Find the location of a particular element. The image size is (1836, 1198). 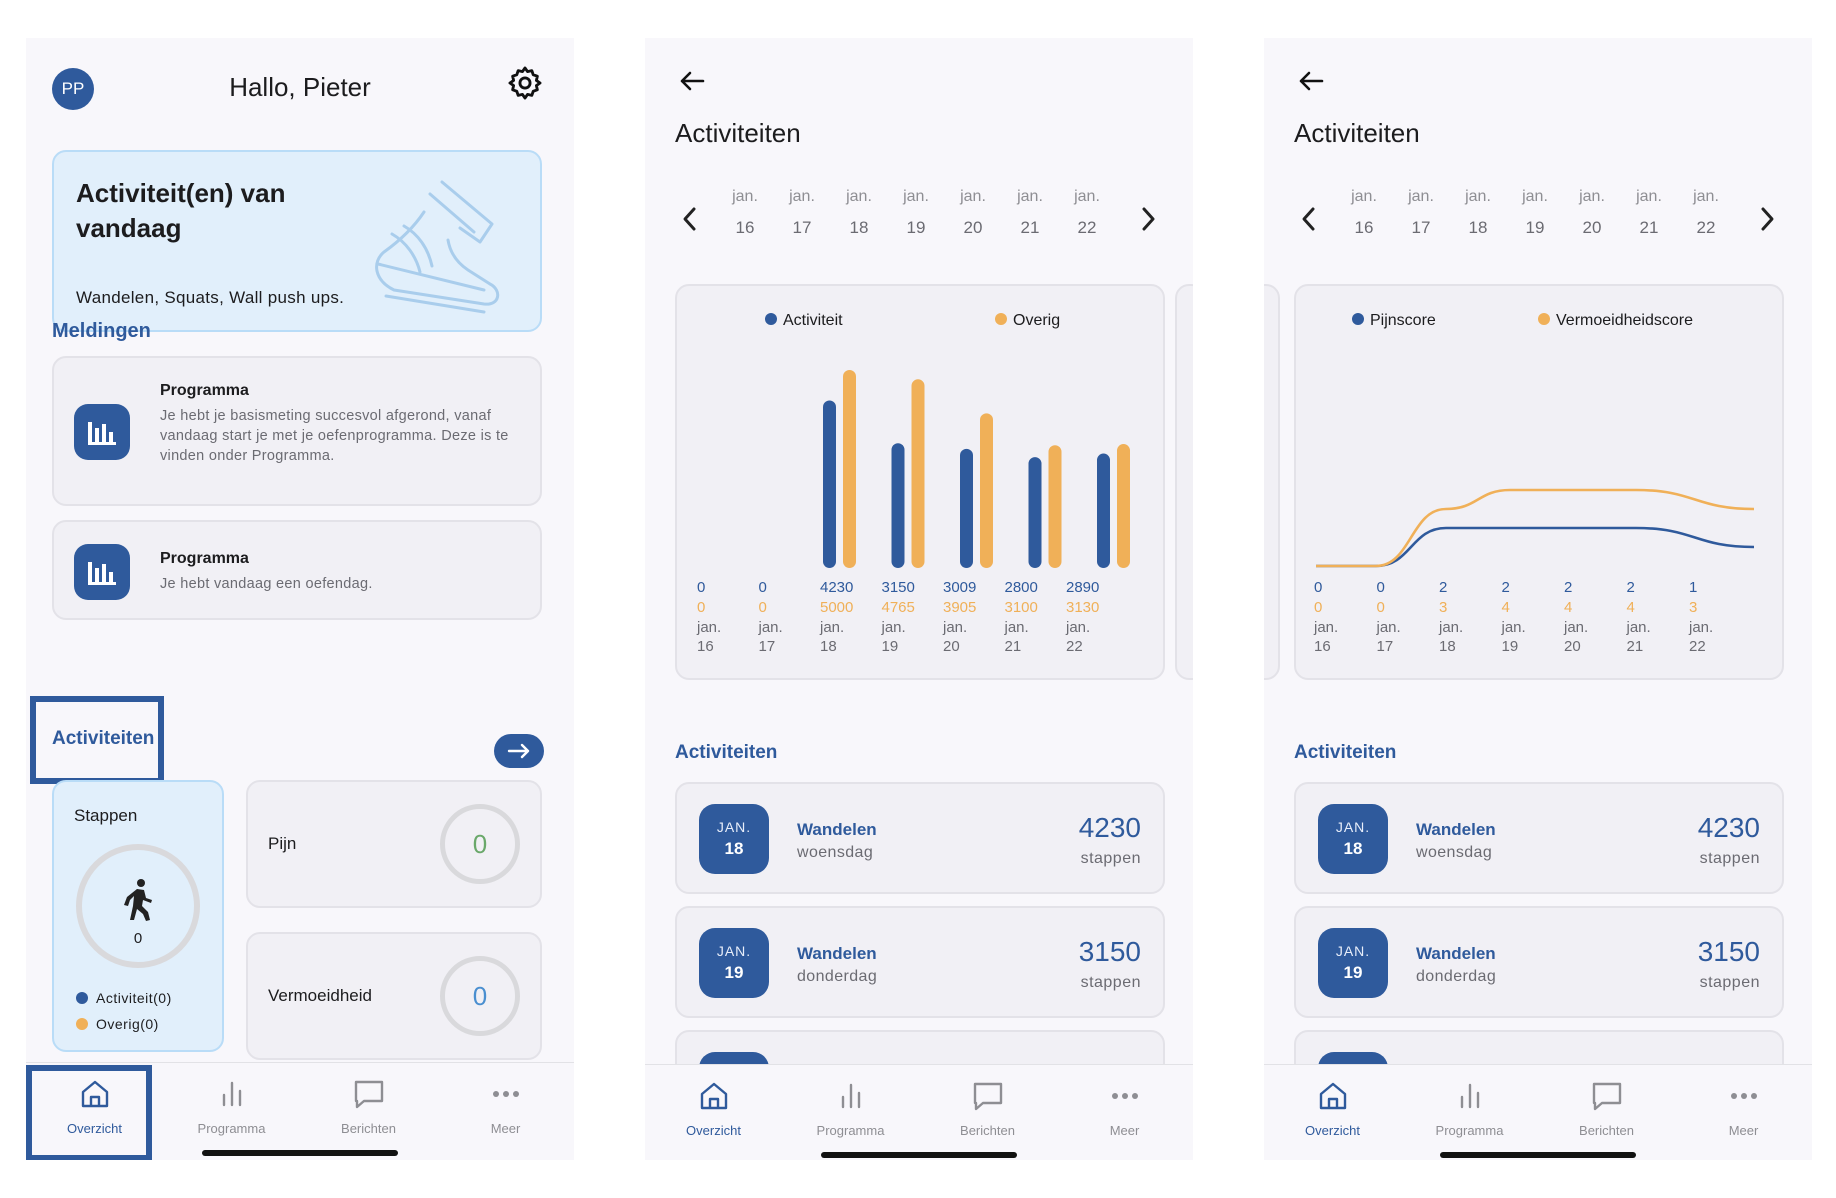

data-label: 3009 is located at coordinates (959, 587).